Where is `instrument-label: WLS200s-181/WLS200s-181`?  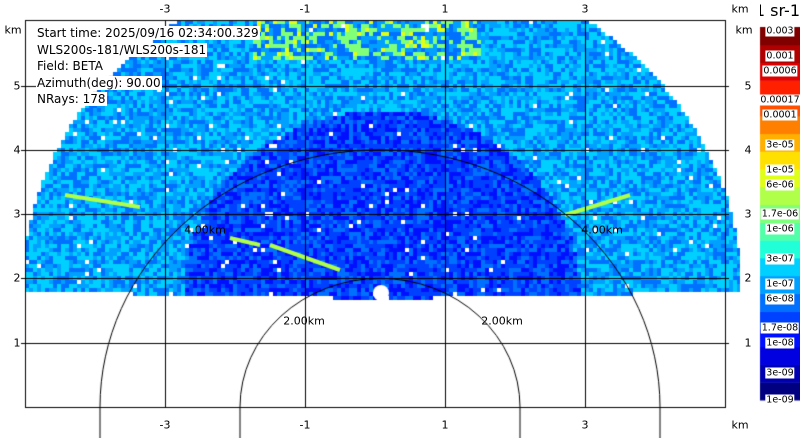 instrument-label: WLS200s-181/WLS200s-181 is located at coordinates (122, 50).